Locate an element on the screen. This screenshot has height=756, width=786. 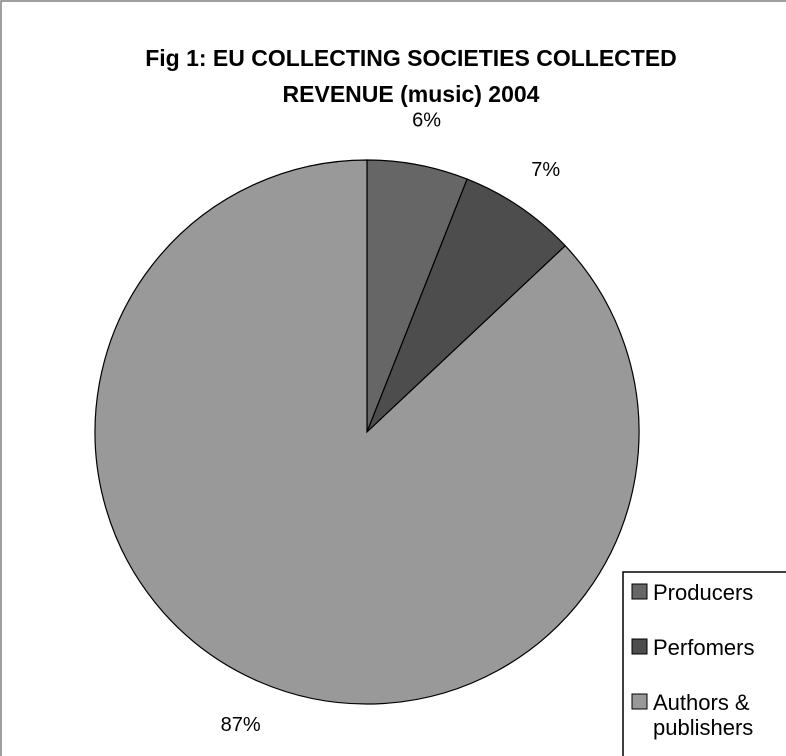
legend: Producers Perfomers Authors &publishers is located at coordinates (704, 663).